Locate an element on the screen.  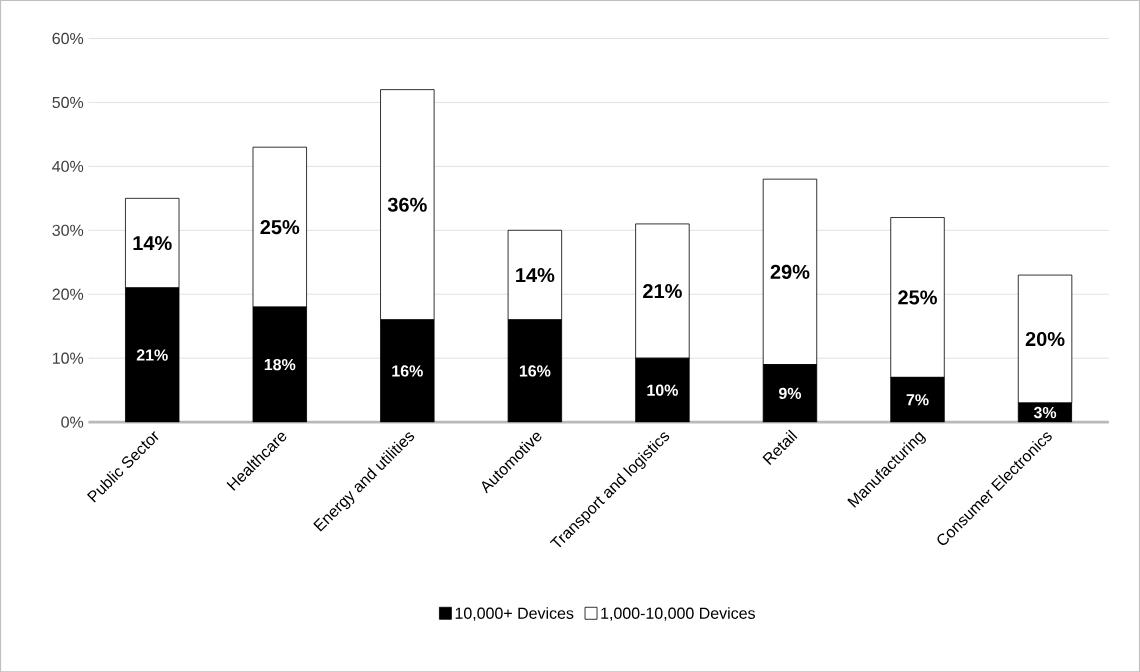
data-label: 3% is located at coordinates (1045, 412).